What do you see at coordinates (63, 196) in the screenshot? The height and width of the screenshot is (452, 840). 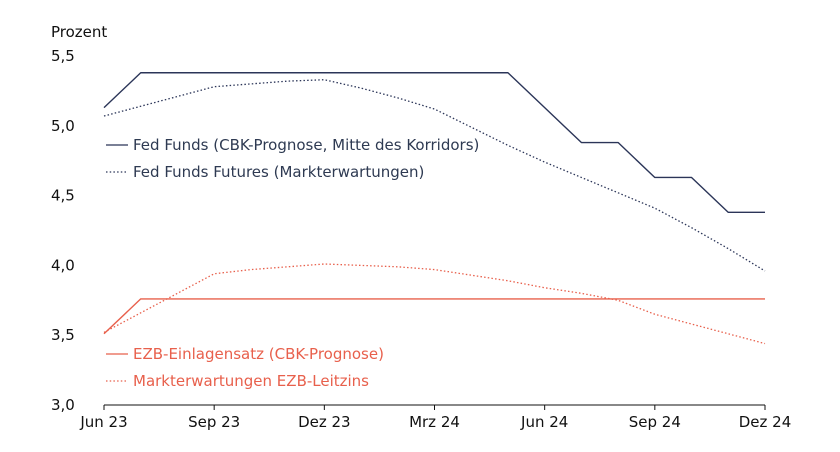 I see `y-tick-label: 4,5` at bounding box center [63, 196].